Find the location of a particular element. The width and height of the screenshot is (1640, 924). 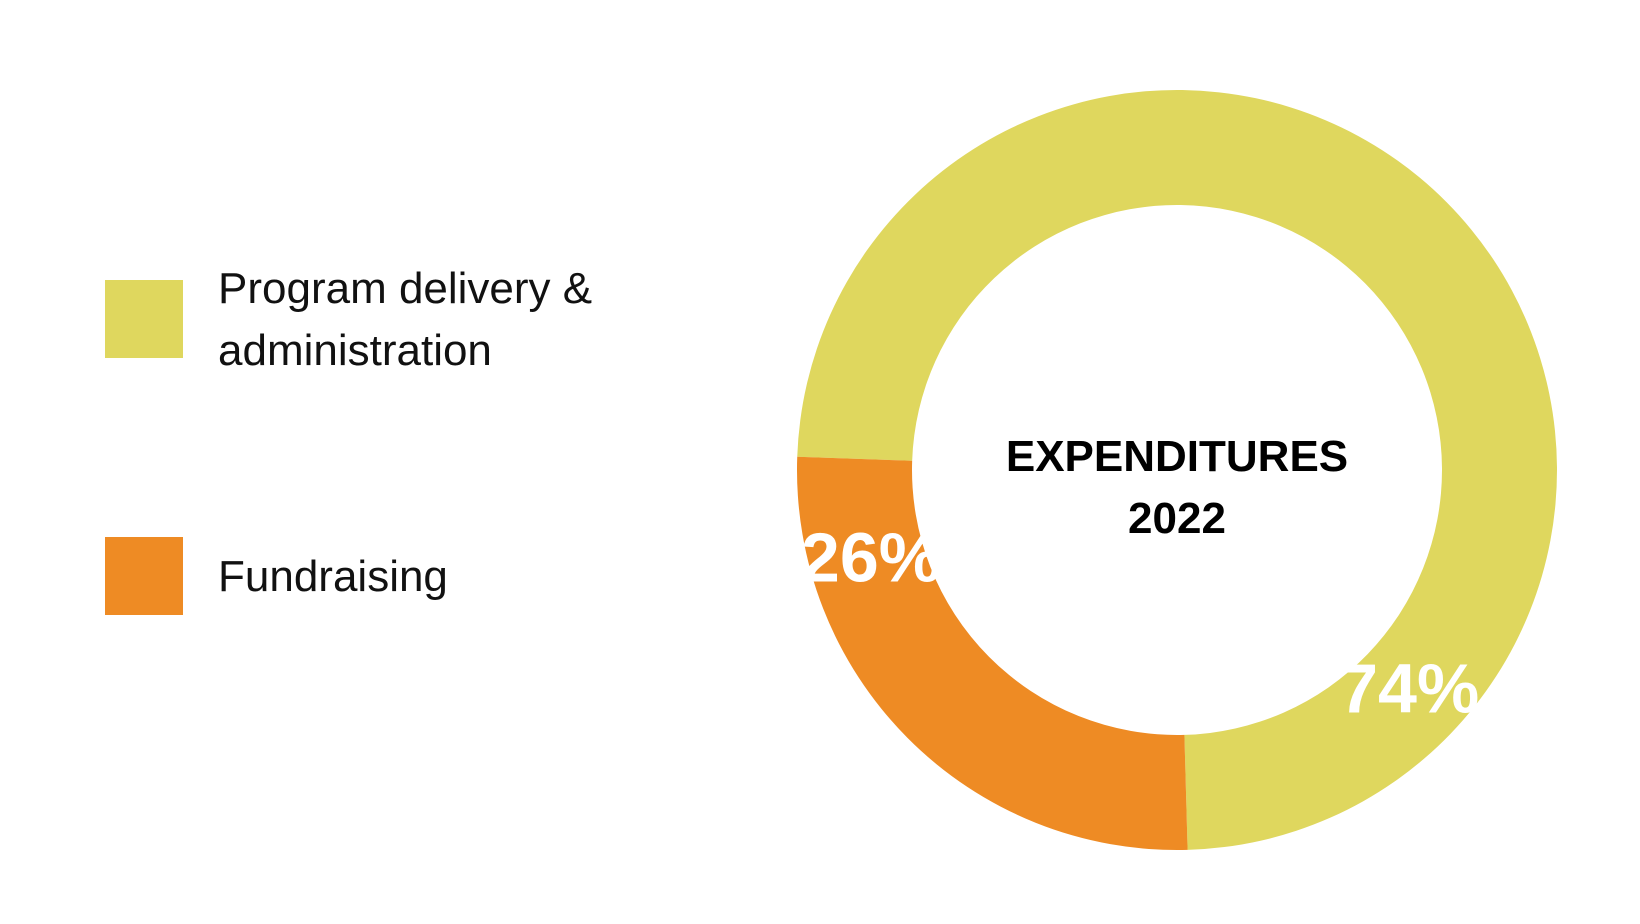

legend-item-fundraising: Fundraising is located at coordinates (276, 576).